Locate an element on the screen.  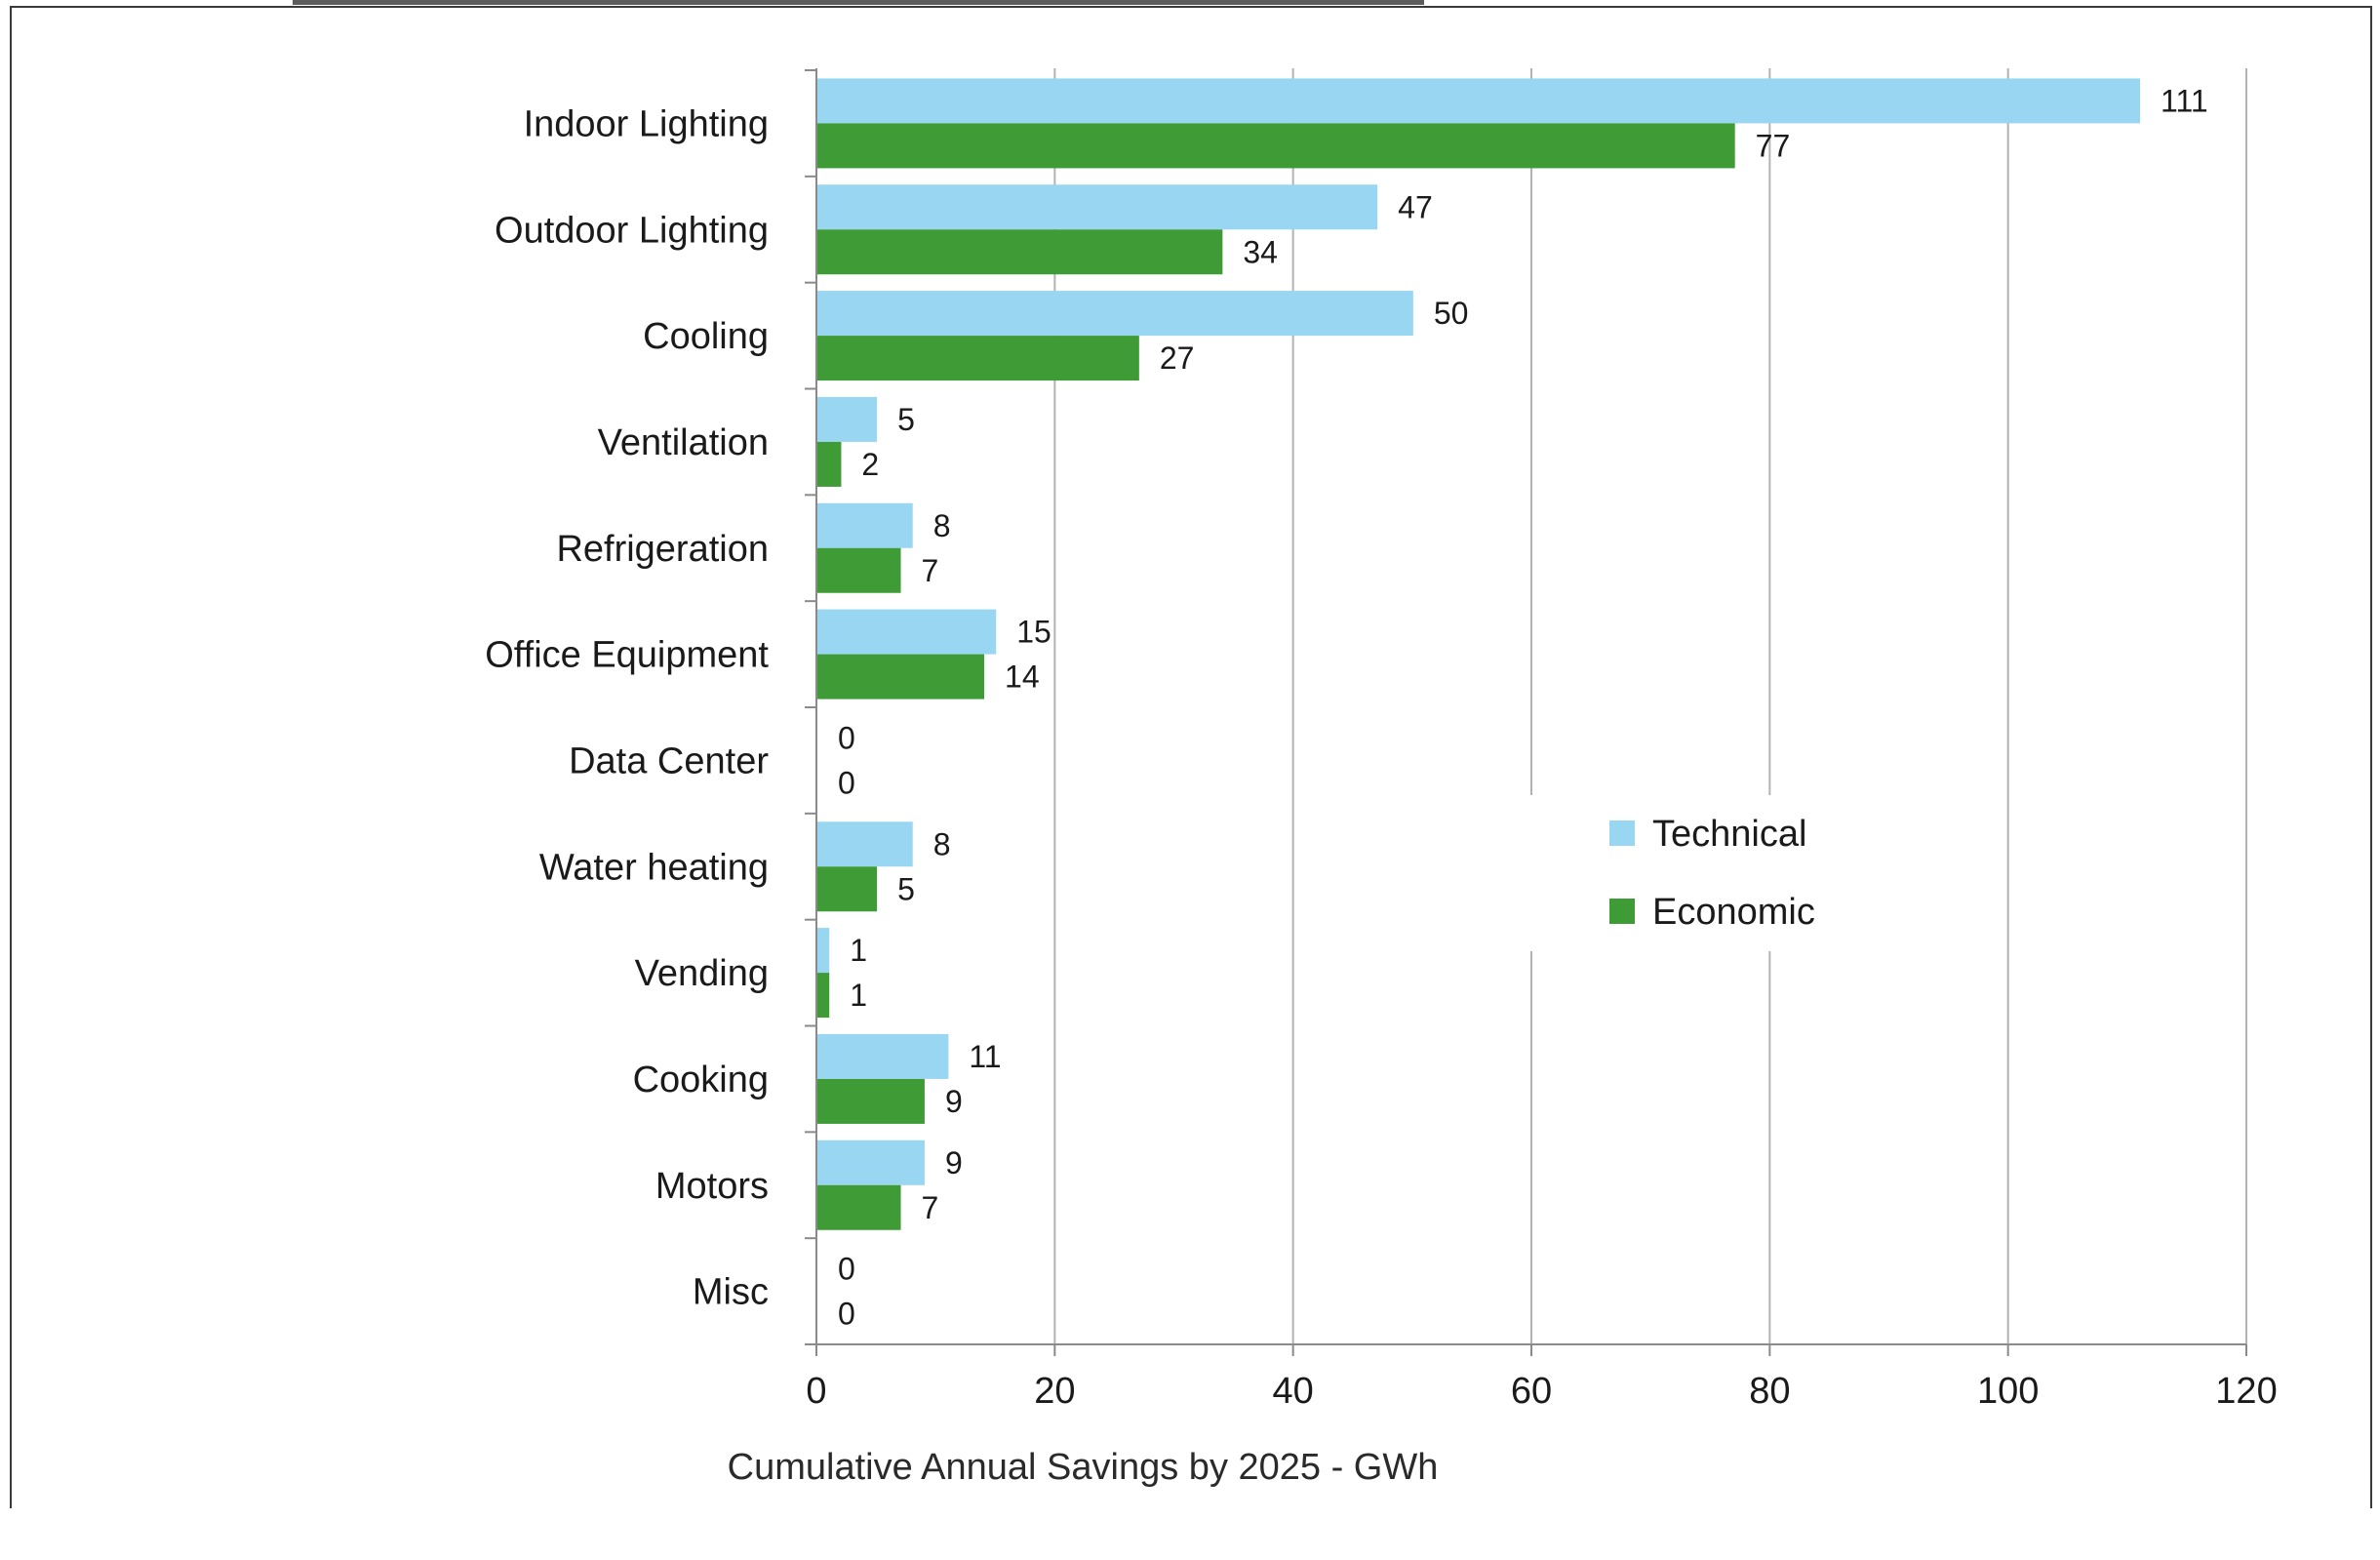
category-label-8: Vending is located at coordinates (702, 973).